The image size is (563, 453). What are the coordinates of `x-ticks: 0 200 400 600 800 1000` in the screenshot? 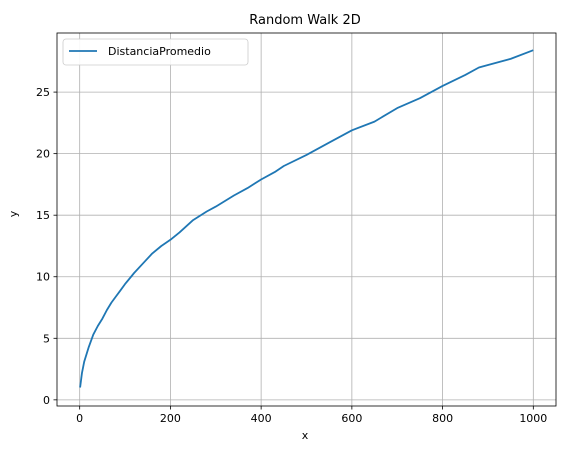 It's located at (311, 415).